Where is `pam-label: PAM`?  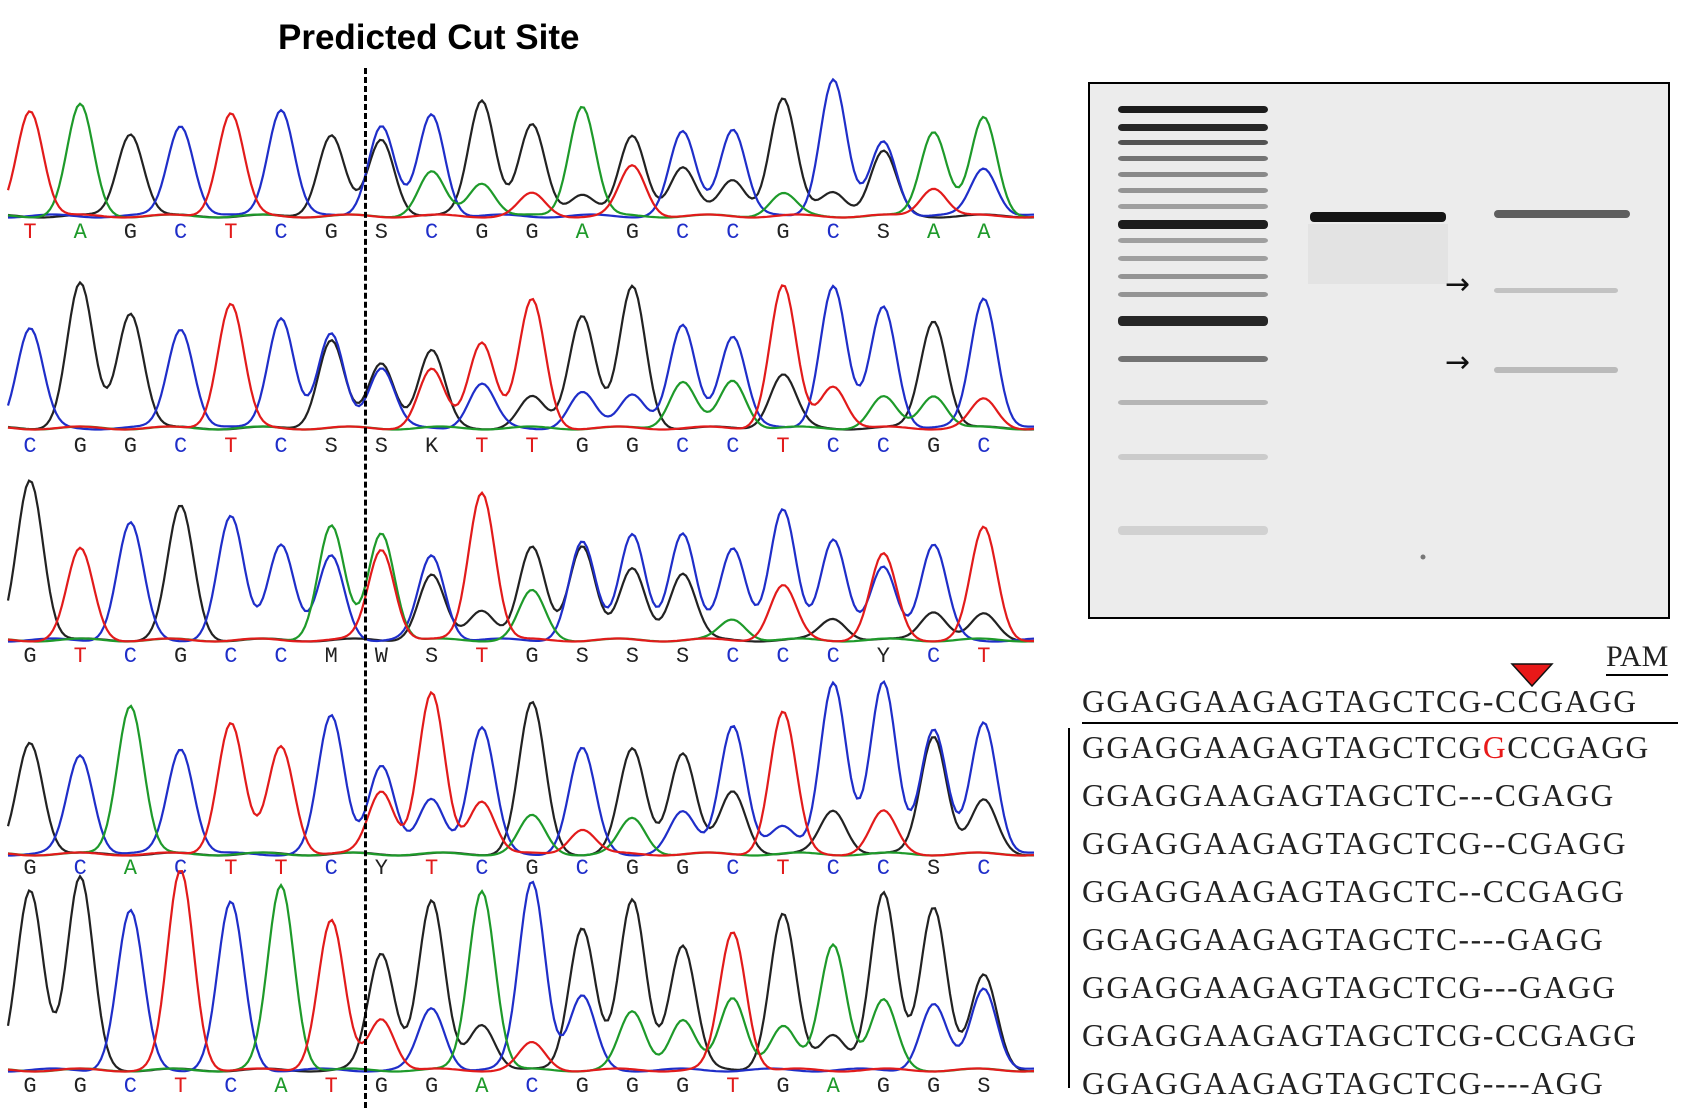
pam-label: PAM is located at coordinates (1637, 658).